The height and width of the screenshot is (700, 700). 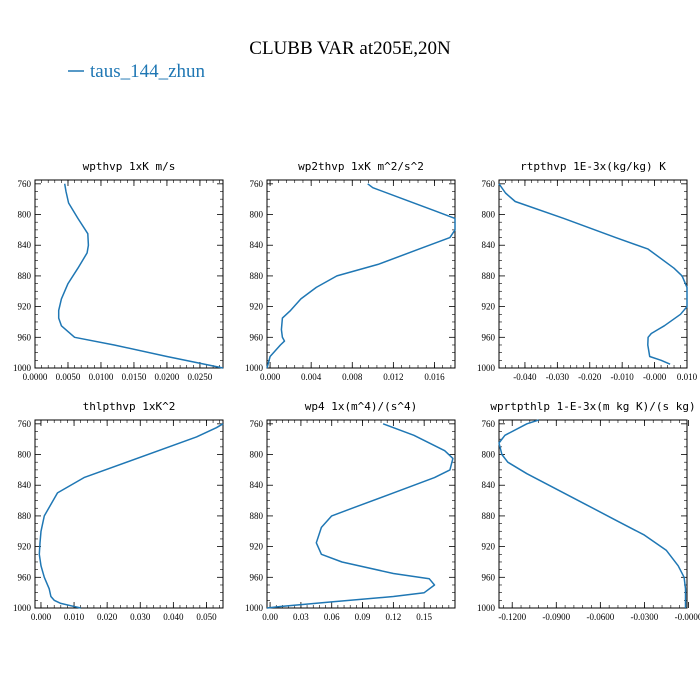 I want to click on x-tick-label: 0.00, so click(x=270, y=617).